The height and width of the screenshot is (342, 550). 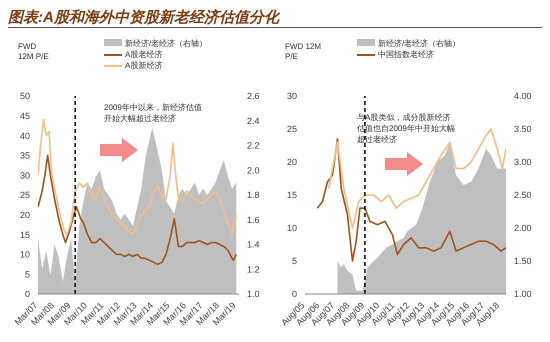 What do you see at coordinates (25, 155) in the screenshot?
I see `y-tick-label: 35` at bounding box center [25, 155].